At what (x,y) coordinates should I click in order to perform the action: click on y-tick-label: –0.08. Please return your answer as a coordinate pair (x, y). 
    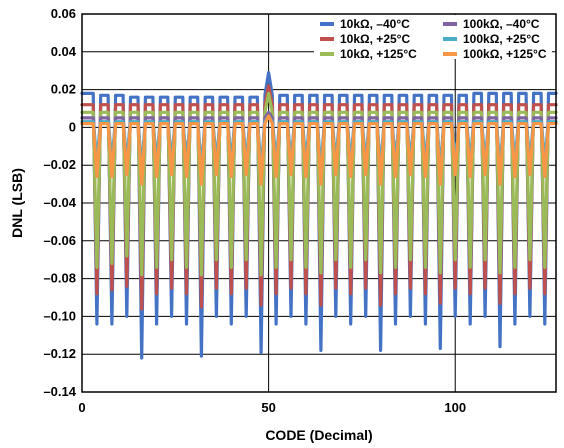
    Looking at the image, I should click on (59, 278).